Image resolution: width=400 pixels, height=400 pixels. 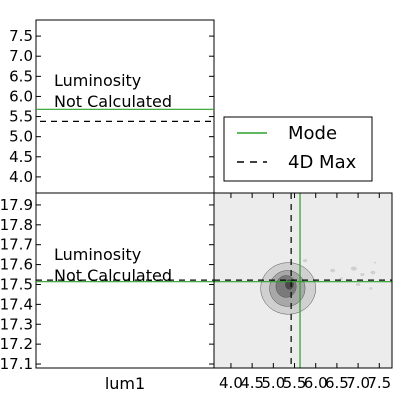 What do you see at coordinates (312, 133) in the screenshot?
I see `legend-mode-label: Mode` at bounding box center [312, 133].